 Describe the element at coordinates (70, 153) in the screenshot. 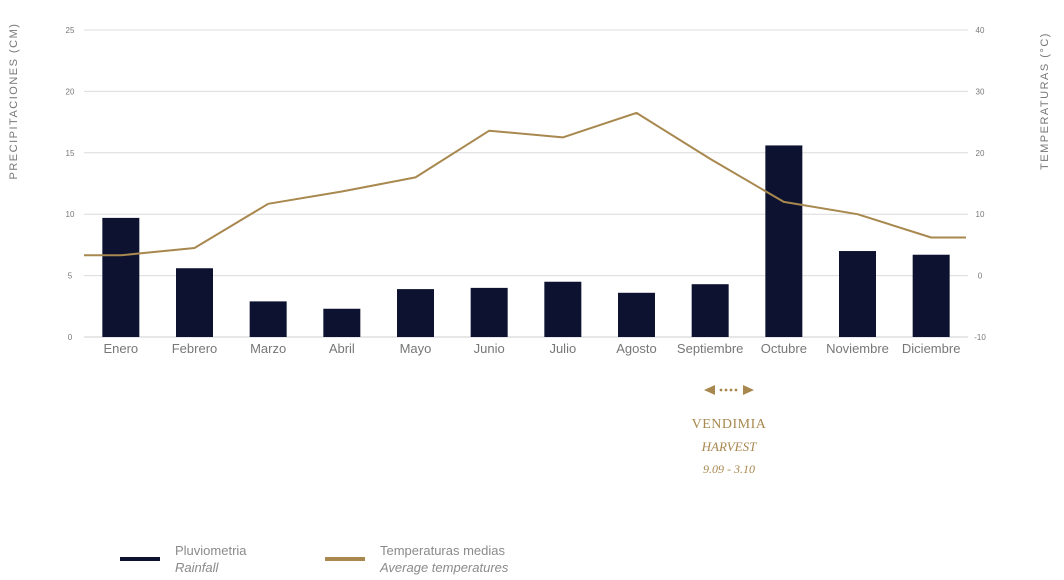

I see `y-tick-left: 15` at that location.